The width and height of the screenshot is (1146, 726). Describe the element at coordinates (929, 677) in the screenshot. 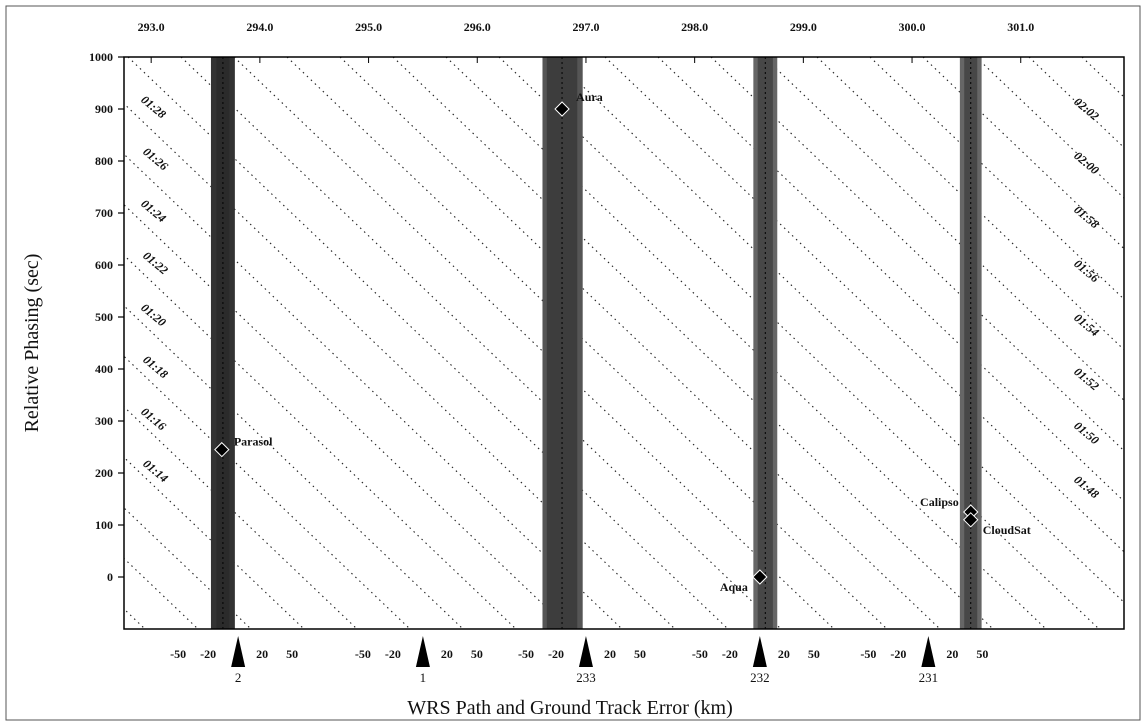

I see `wrs-path-label: 231` at that location.